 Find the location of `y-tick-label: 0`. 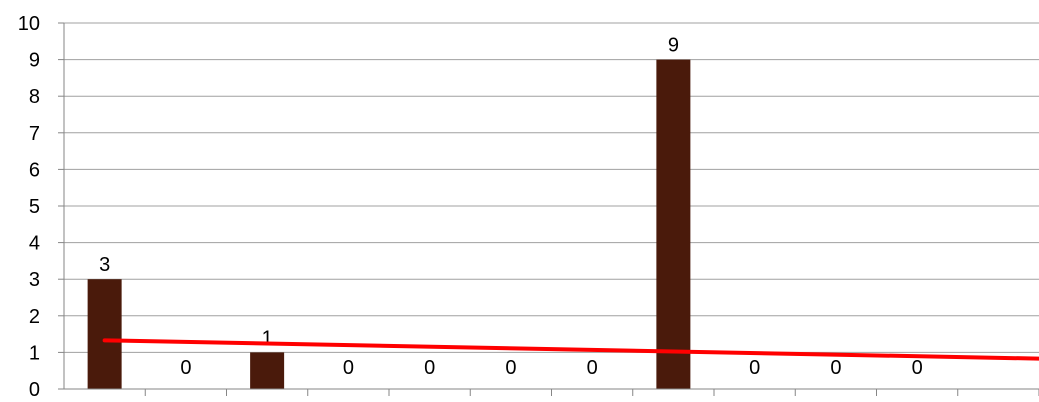

y-tick-label: 0 is located at coordinates (34, 388).